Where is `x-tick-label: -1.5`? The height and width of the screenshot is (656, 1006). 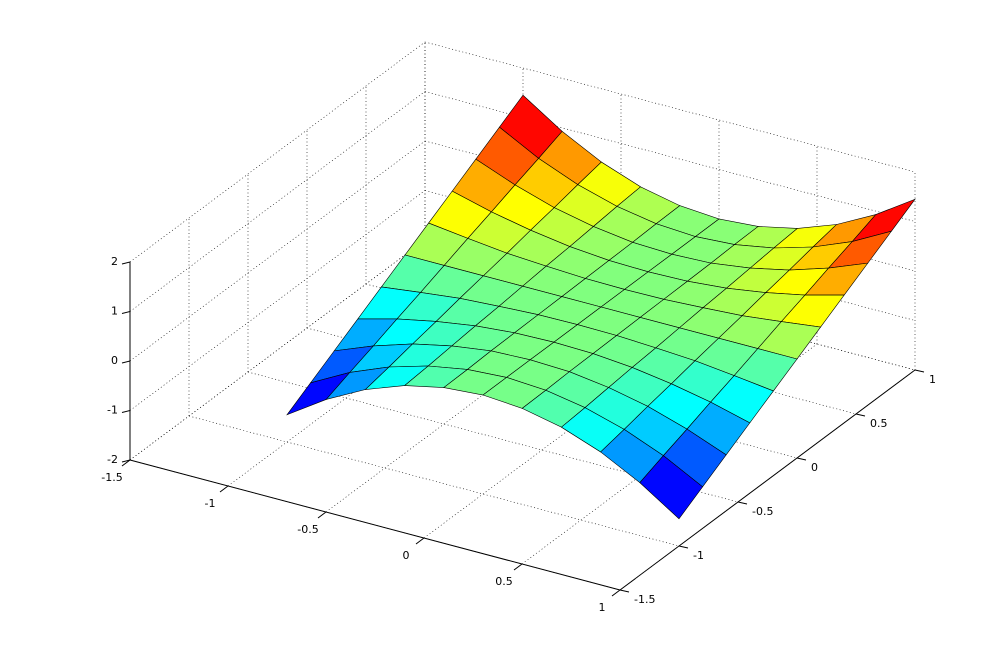 x-tick-label: -1.5 is located at coordinates (111, 477).